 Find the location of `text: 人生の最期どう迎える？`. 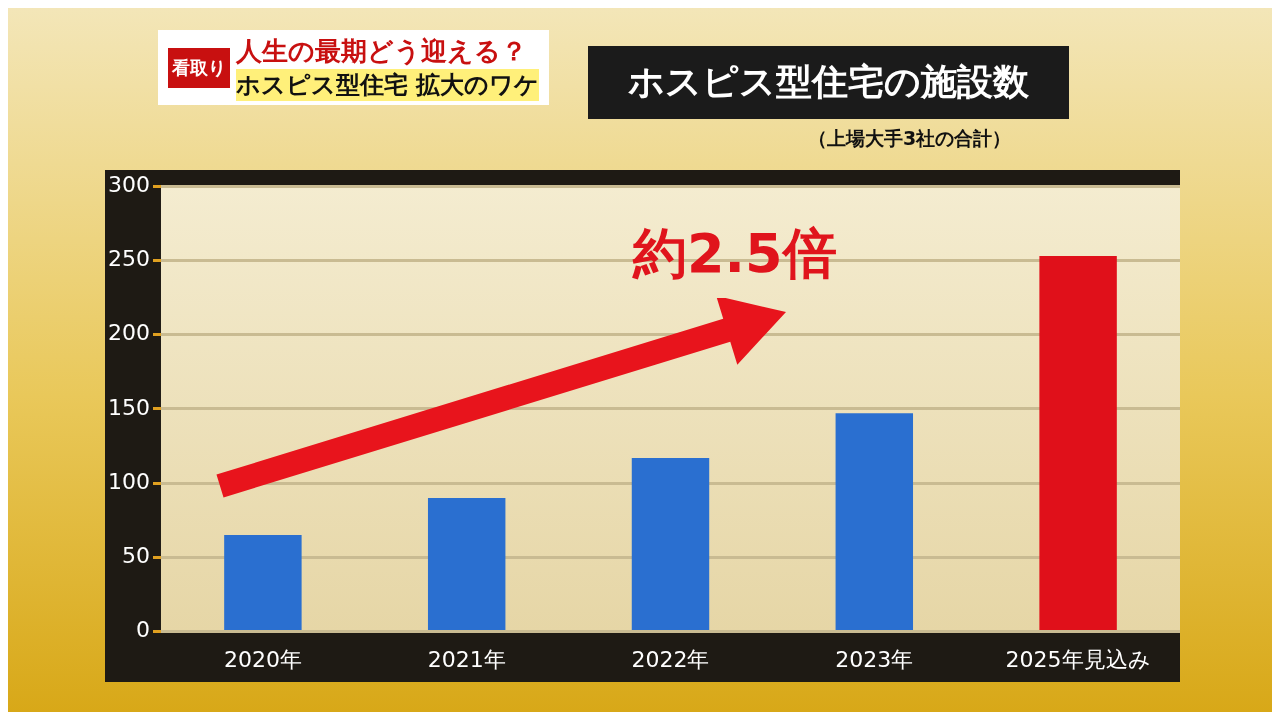

text: 人生の最期どう迎える？ is located at coordinates (382, 51).